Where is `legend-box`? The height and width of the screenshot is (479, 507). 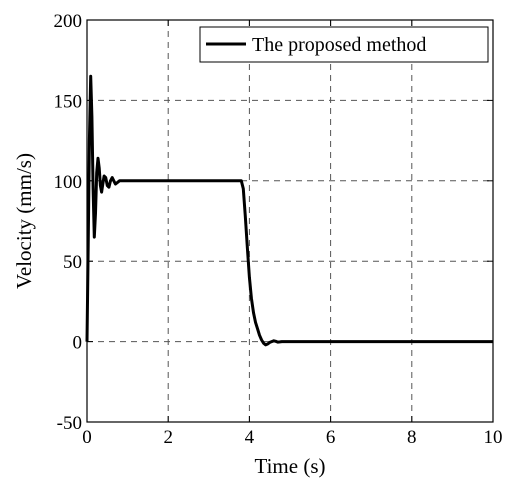
legend-box is located at coordinates (344, 44).